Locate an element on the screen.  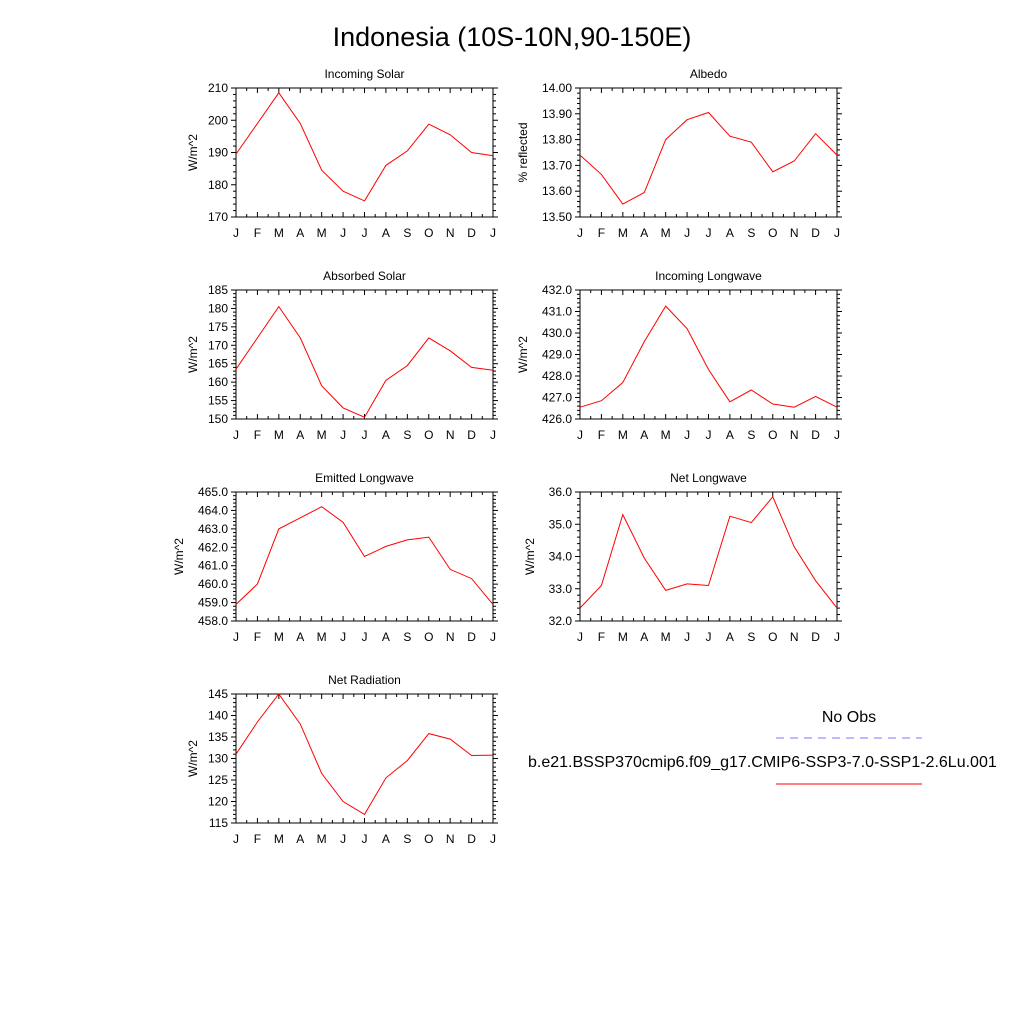
figure-title: Indonesia (10S-10N,90-150E) is located at coordinates (512, 37).